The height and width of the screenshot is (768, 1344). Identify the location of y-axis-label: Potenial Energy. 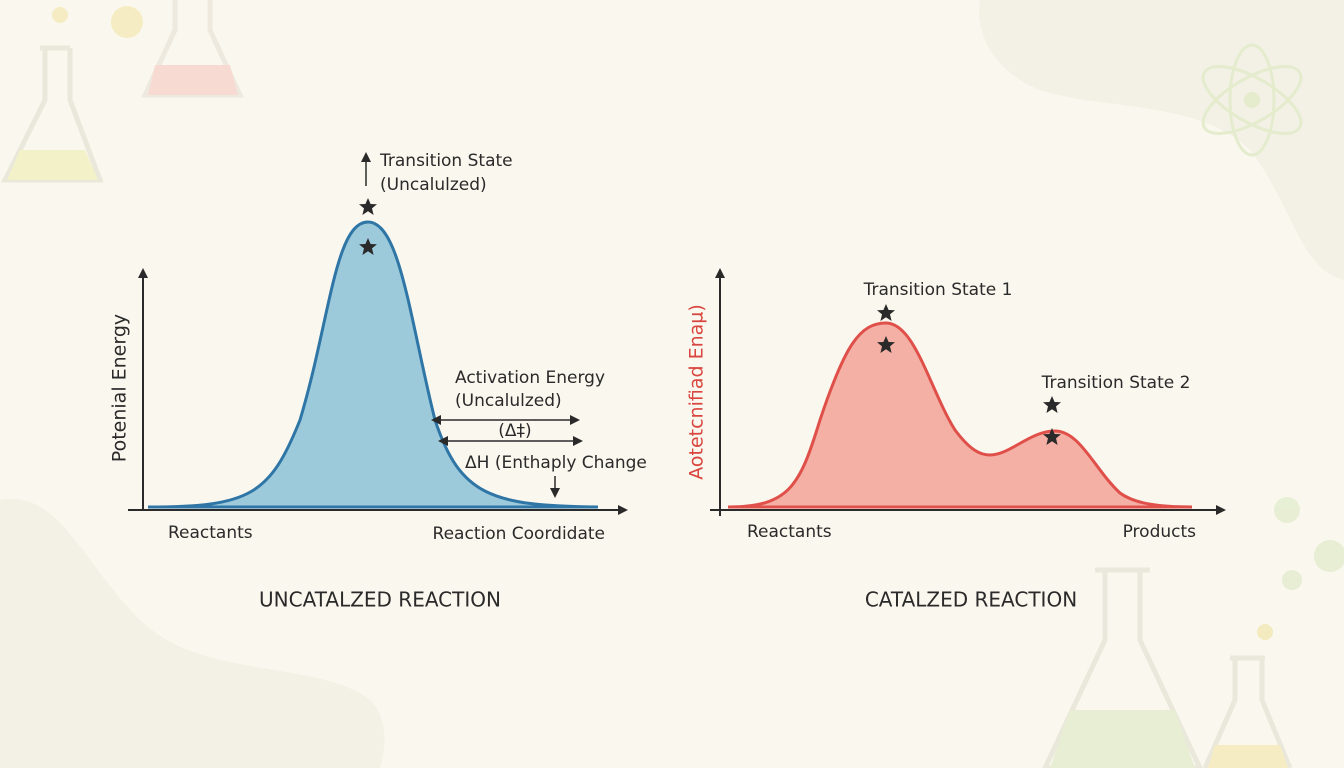
(120, 388).